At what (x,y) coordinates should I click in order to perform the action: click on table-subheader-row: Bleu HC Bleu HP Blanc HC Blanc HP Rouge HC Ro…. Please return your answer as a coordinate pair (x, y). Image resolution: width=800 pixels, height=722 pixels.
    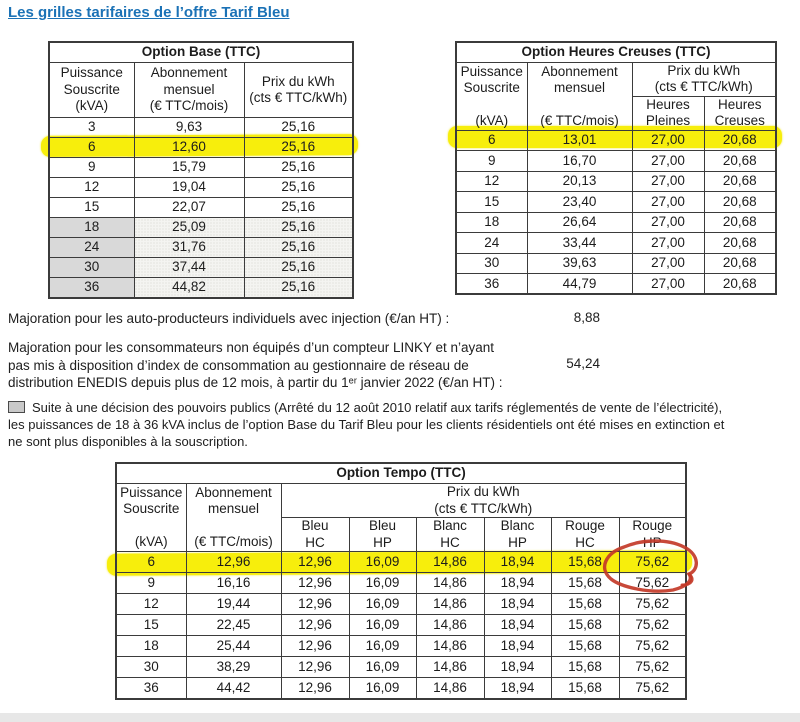
    Looking at the image, I should click on (401, 534).